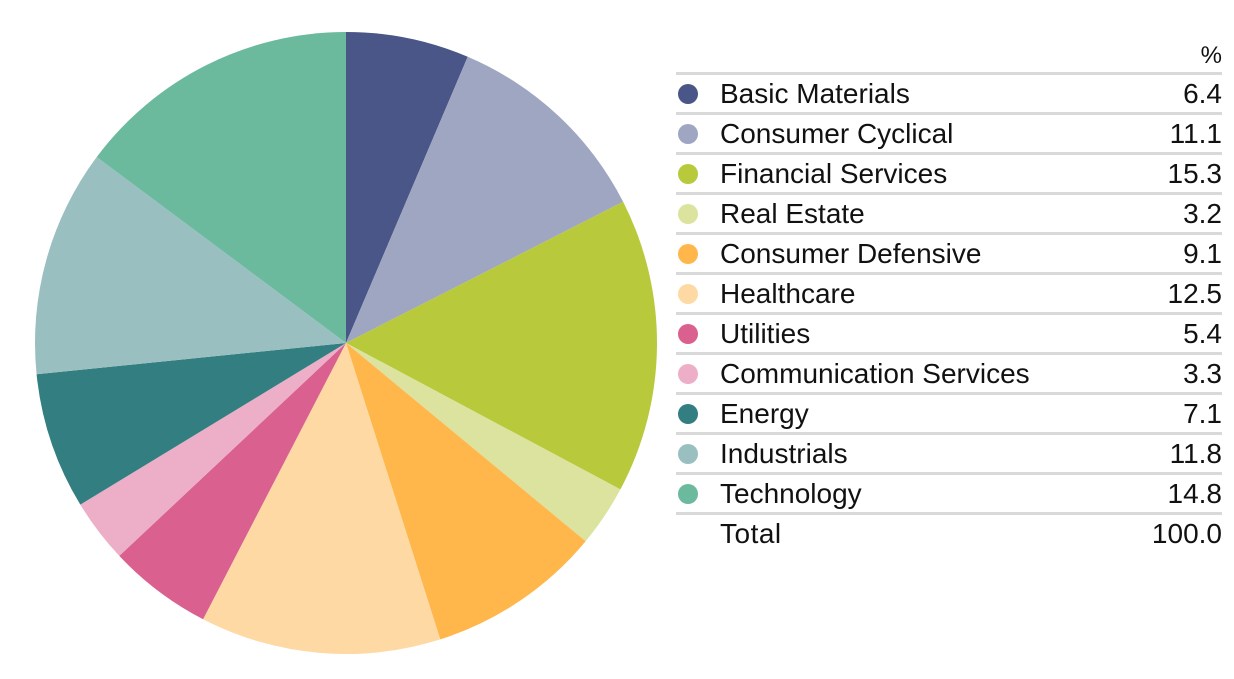 The height and width of the screenshot is (679, 1234). What do you see at coordinates (949, 452) in the screenshot?
I see `legend-row-industrials: Industrials 11.8` at bounding box center [949, 452].